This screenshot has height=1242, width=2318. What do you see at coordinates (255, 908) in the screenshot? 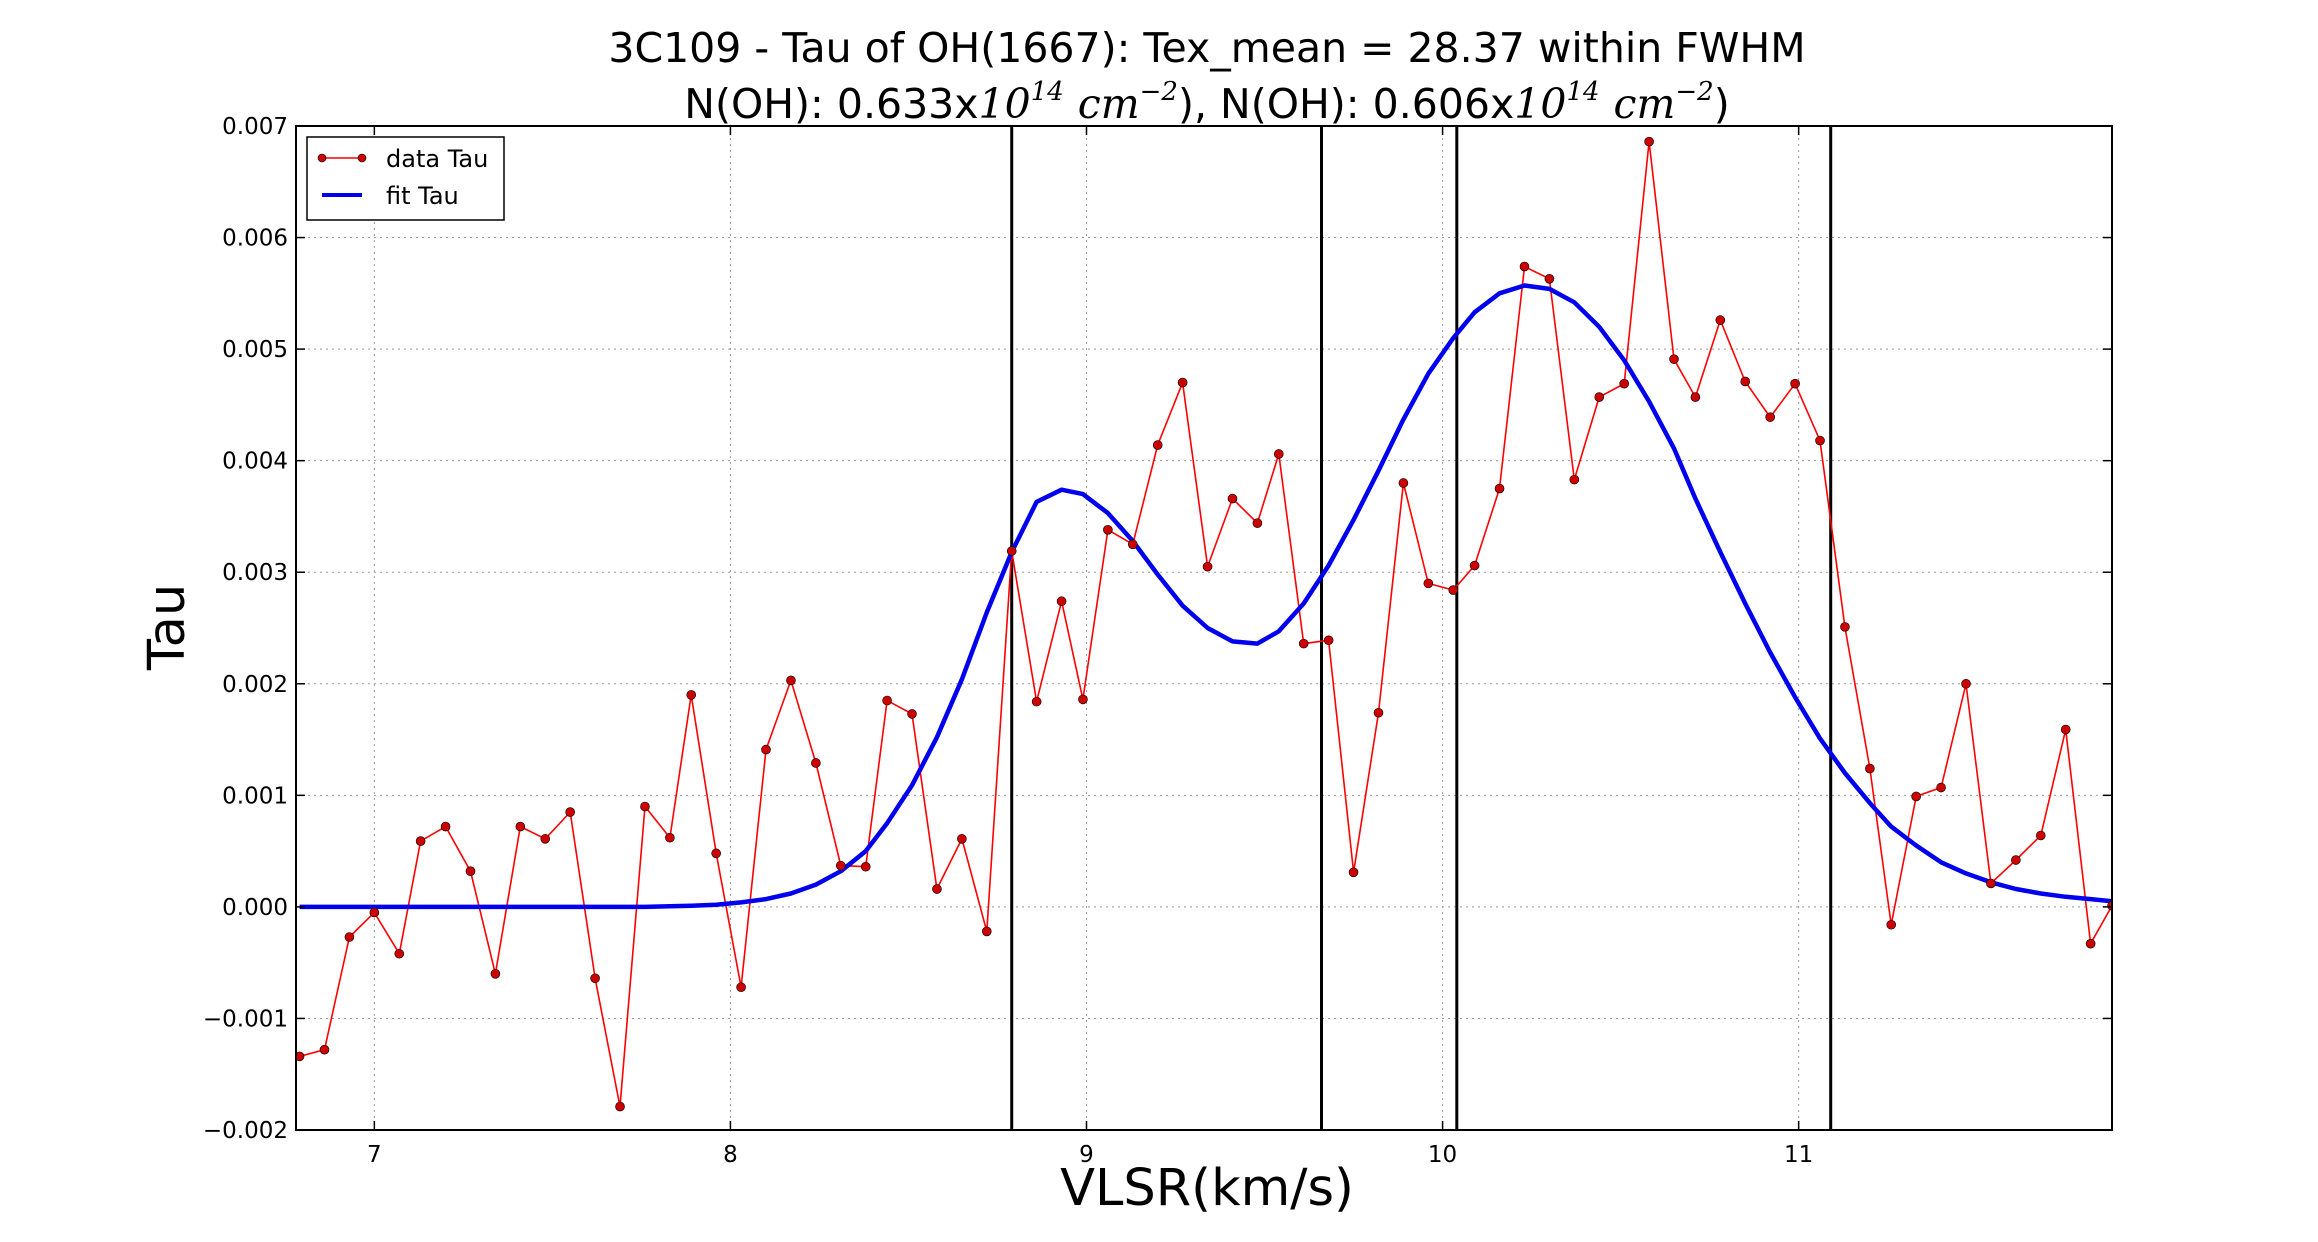
I see `y-tick-label: 0.000` at bounding box center [255, 908].